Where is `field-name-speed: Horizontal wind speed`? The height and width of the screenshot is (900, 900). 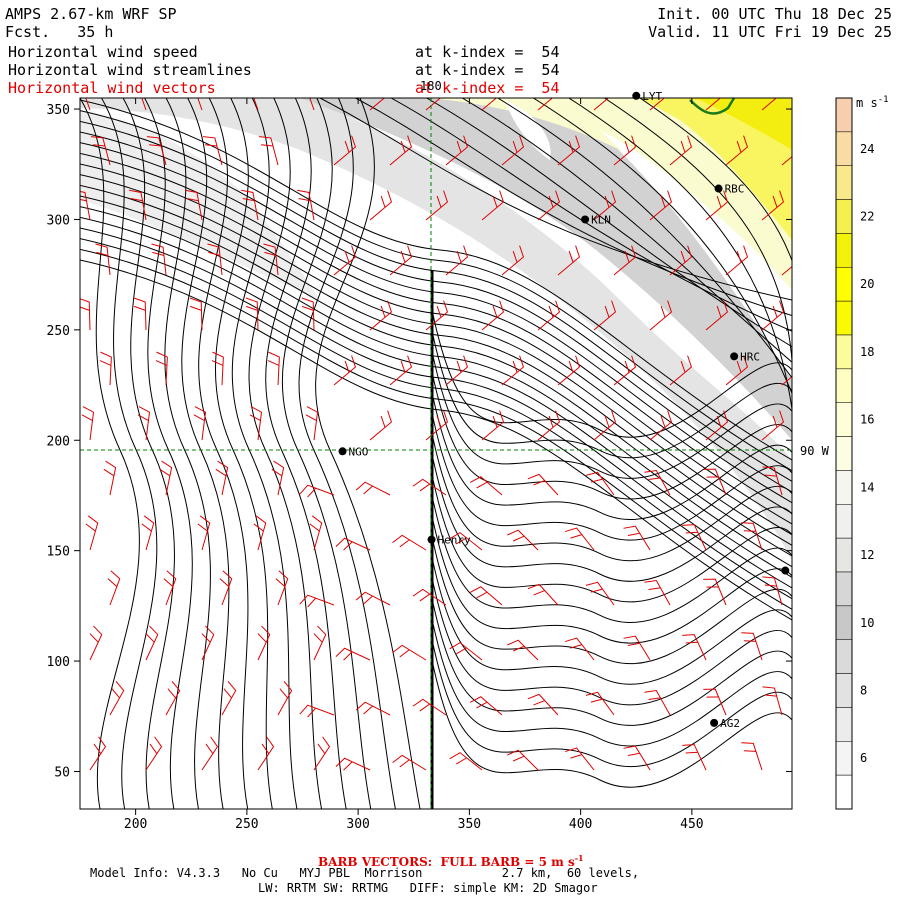 field-name-speed: Horizontal wind speed is located at coordinates (103, 52).